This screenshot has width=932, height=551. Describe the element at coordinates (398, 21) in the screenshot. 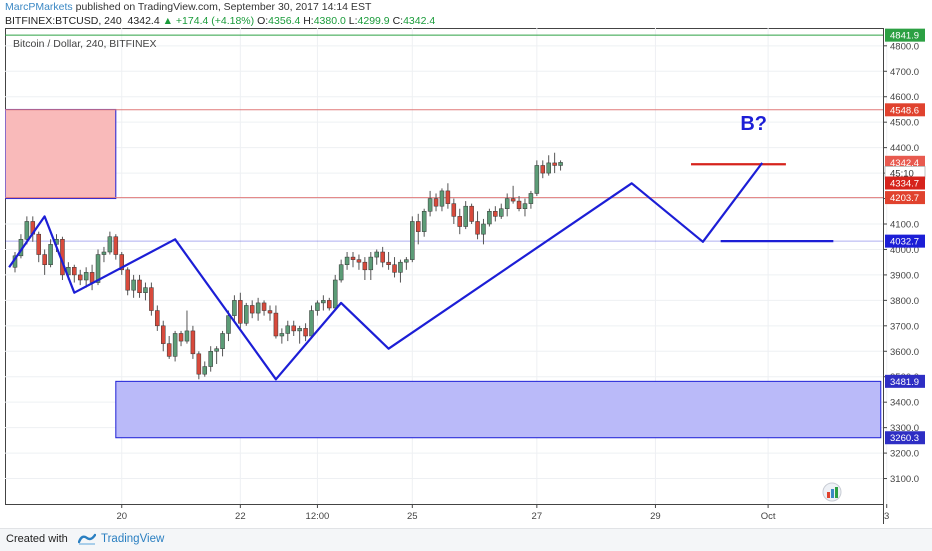

I see `close-label: C:` at that location.